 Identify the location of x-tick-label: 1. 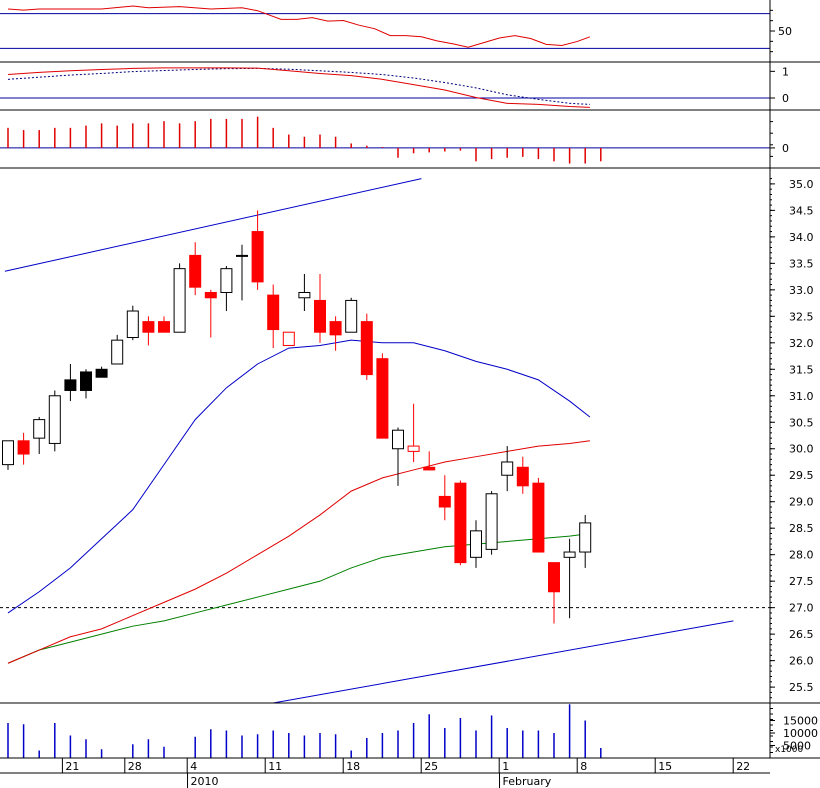
(505, 766).